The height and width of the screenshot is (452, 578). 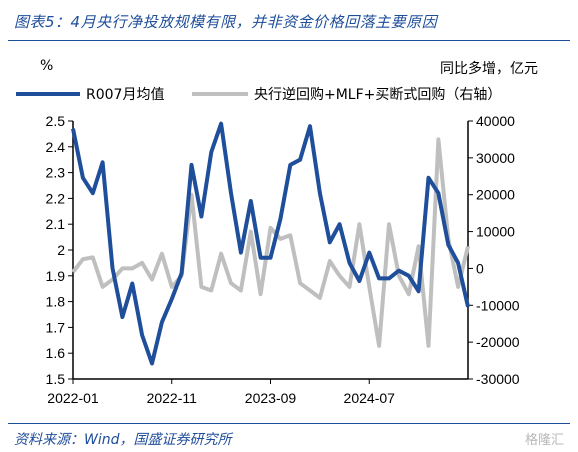 I want to click on watermark-logo: 格隆汇, so click(x=544, y=440).